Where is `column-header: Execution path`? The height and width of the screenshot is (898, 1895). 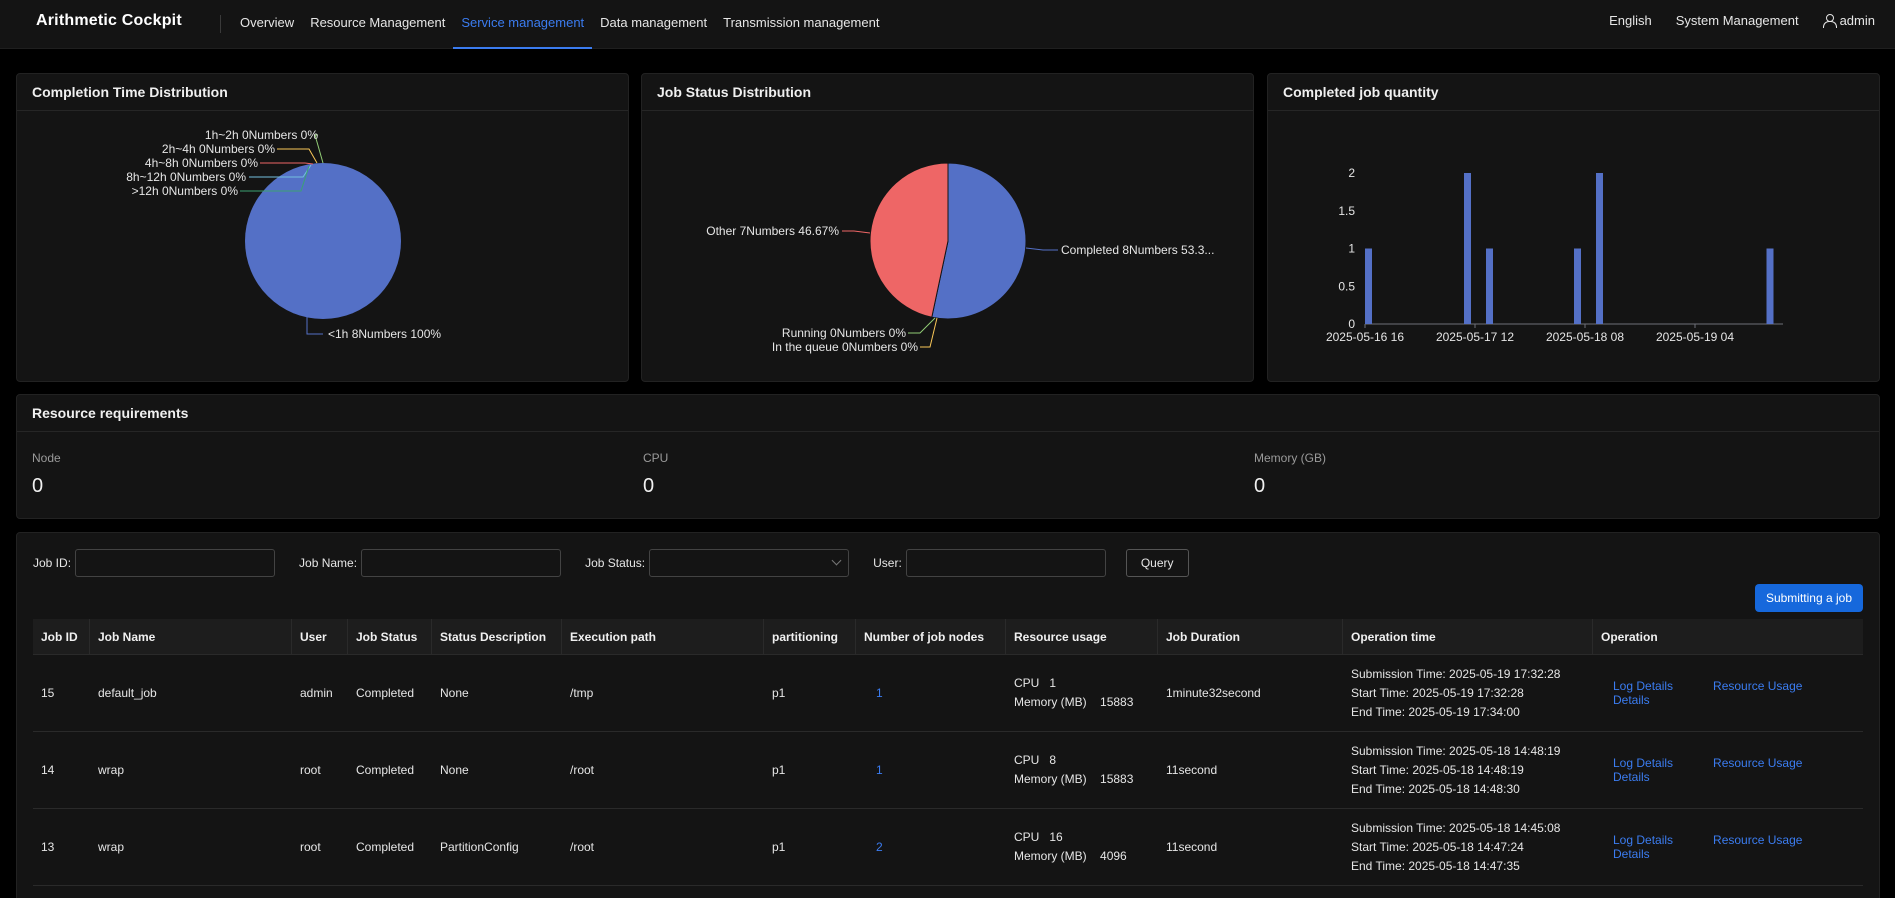 column-header: Execution path is located at coordinates (663, 636).